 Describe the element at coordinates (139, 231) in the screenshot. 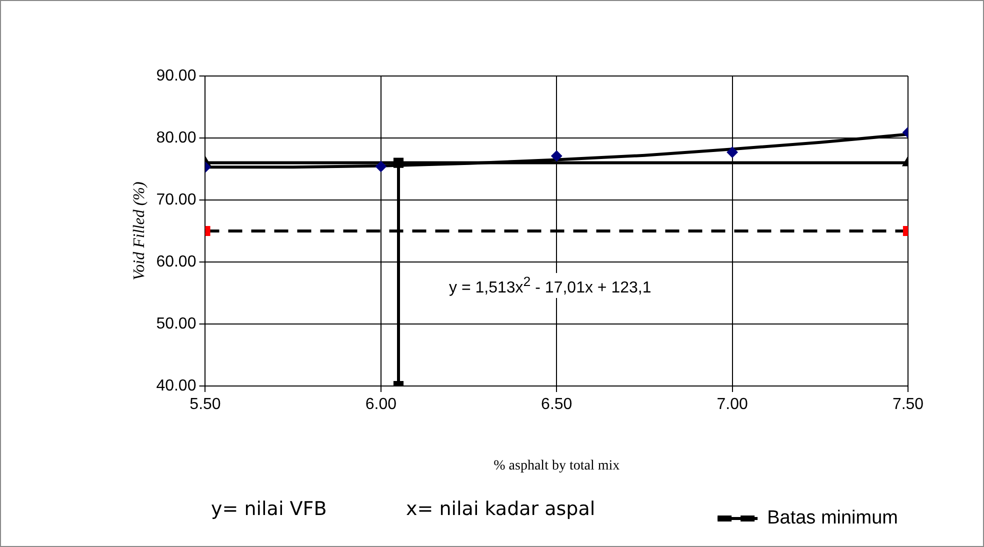

I see `y-axis-title: Void Filled (%)` at that location.